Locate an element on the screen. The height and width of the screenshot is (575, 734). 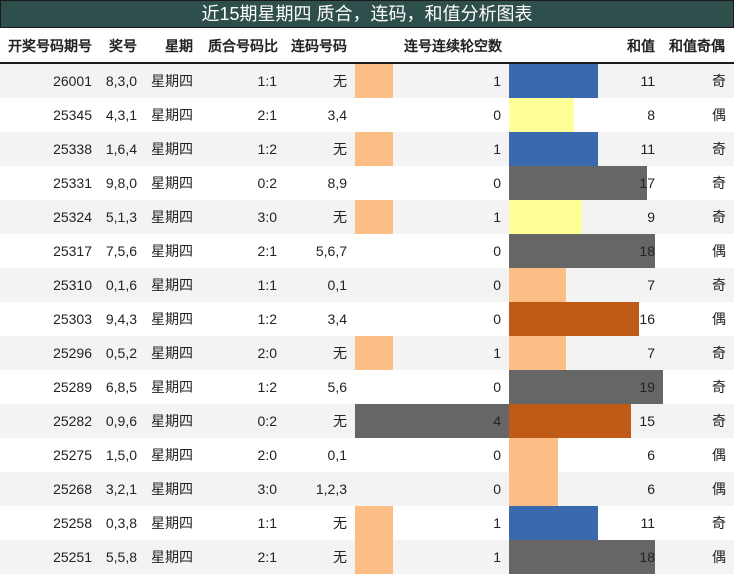
table-row: 25282 0,9,6 星期四 0:2 无 4 15 奇 is located at coordinates (367, 421).